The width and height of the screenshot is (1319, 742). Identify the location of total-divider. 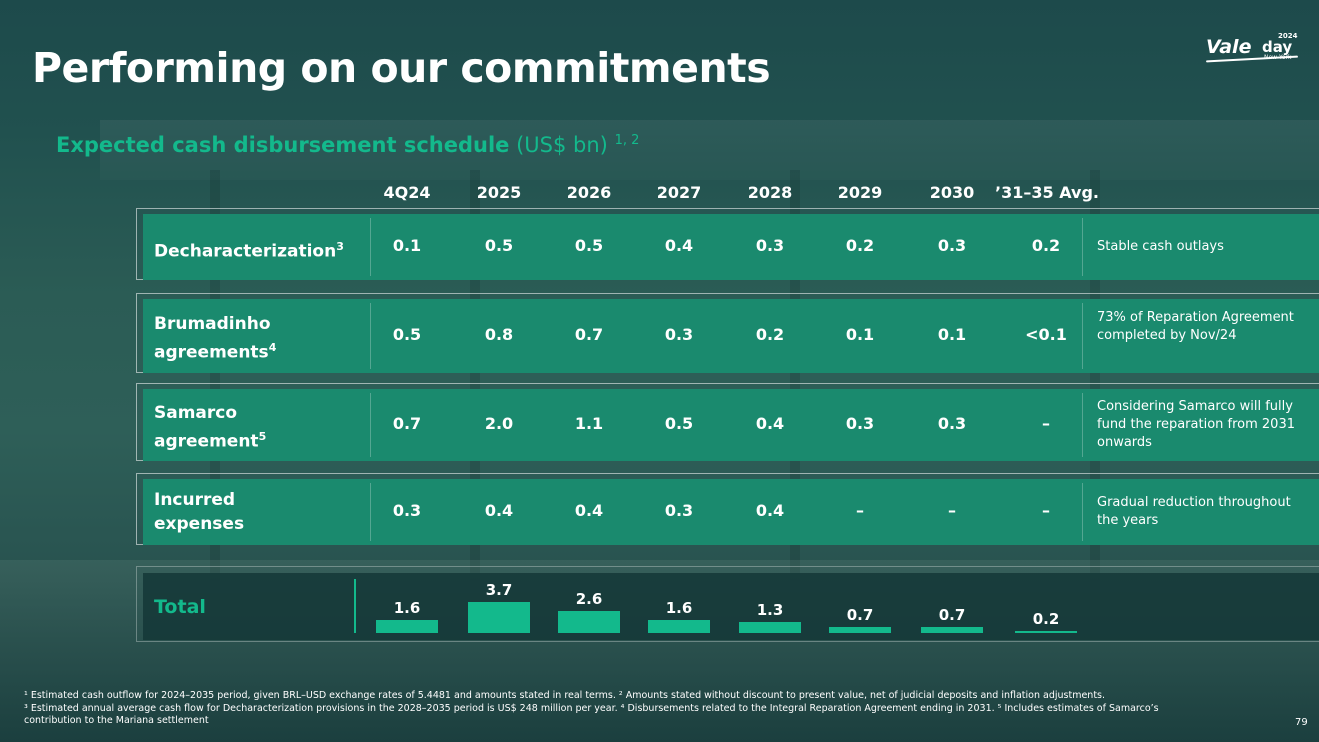
(355, 606).